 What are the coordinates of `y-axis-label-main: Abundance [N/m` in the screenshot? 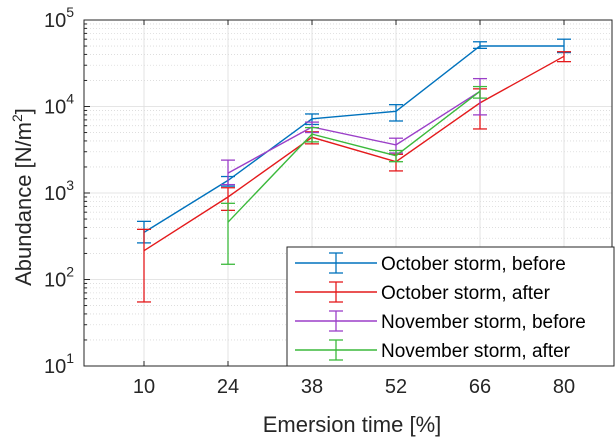 It's located at (23, 204).